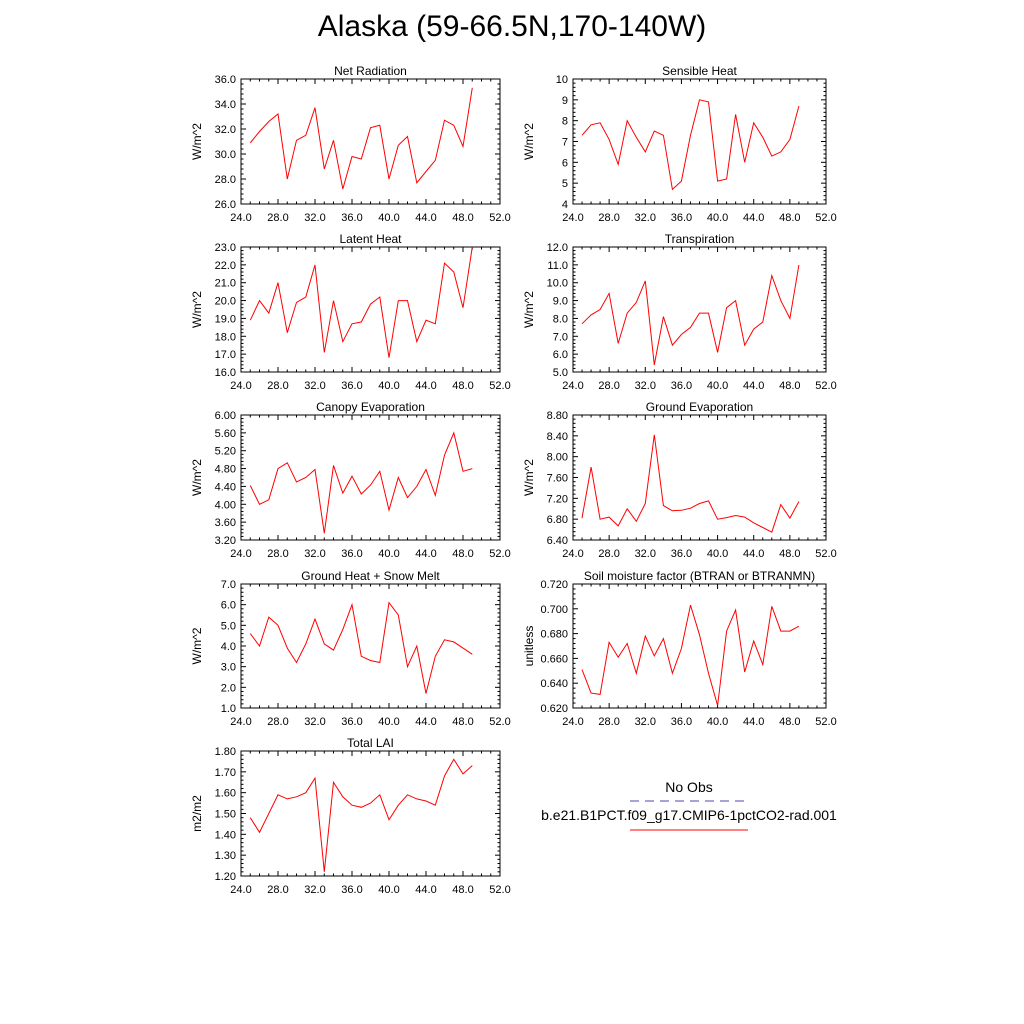 The width and height of the screenshot is (1024, 1024). What do you see at coordinates (225, 337) in the screenshot?
I see `y-tick-label: 18.0` at bounding box center [225, 337].